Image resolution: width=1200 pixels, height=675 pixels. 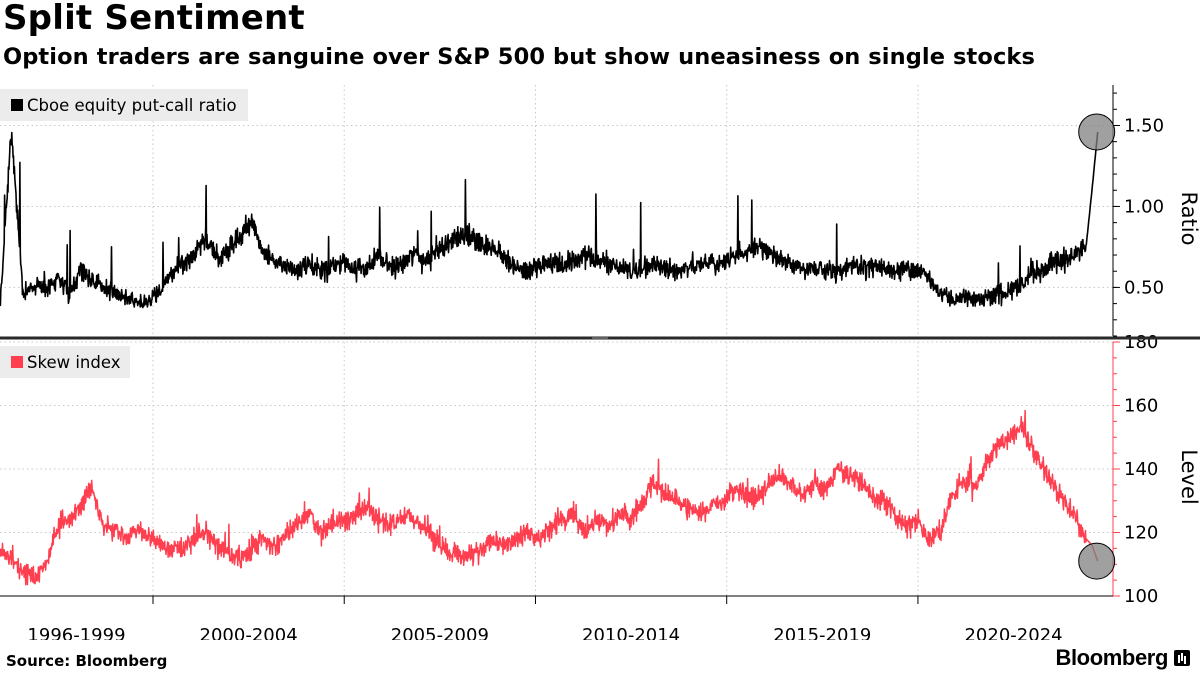 What do you see at coordinates (1188, 219) in the screenshot?
I see `y-axis-title: Ratio` at bounding box center [1188, 219].